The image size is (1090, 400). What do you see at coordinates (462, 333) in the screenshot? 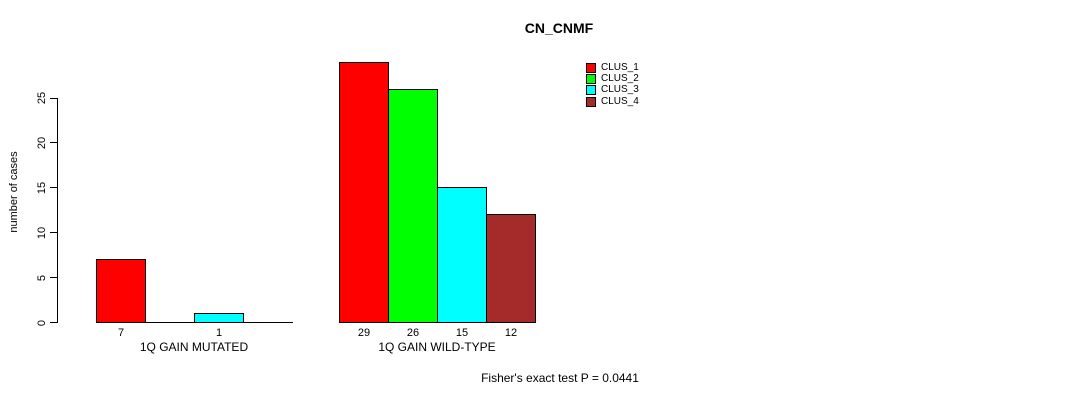
I see `bar-value-label: 15` at bounding box center [462, 333].